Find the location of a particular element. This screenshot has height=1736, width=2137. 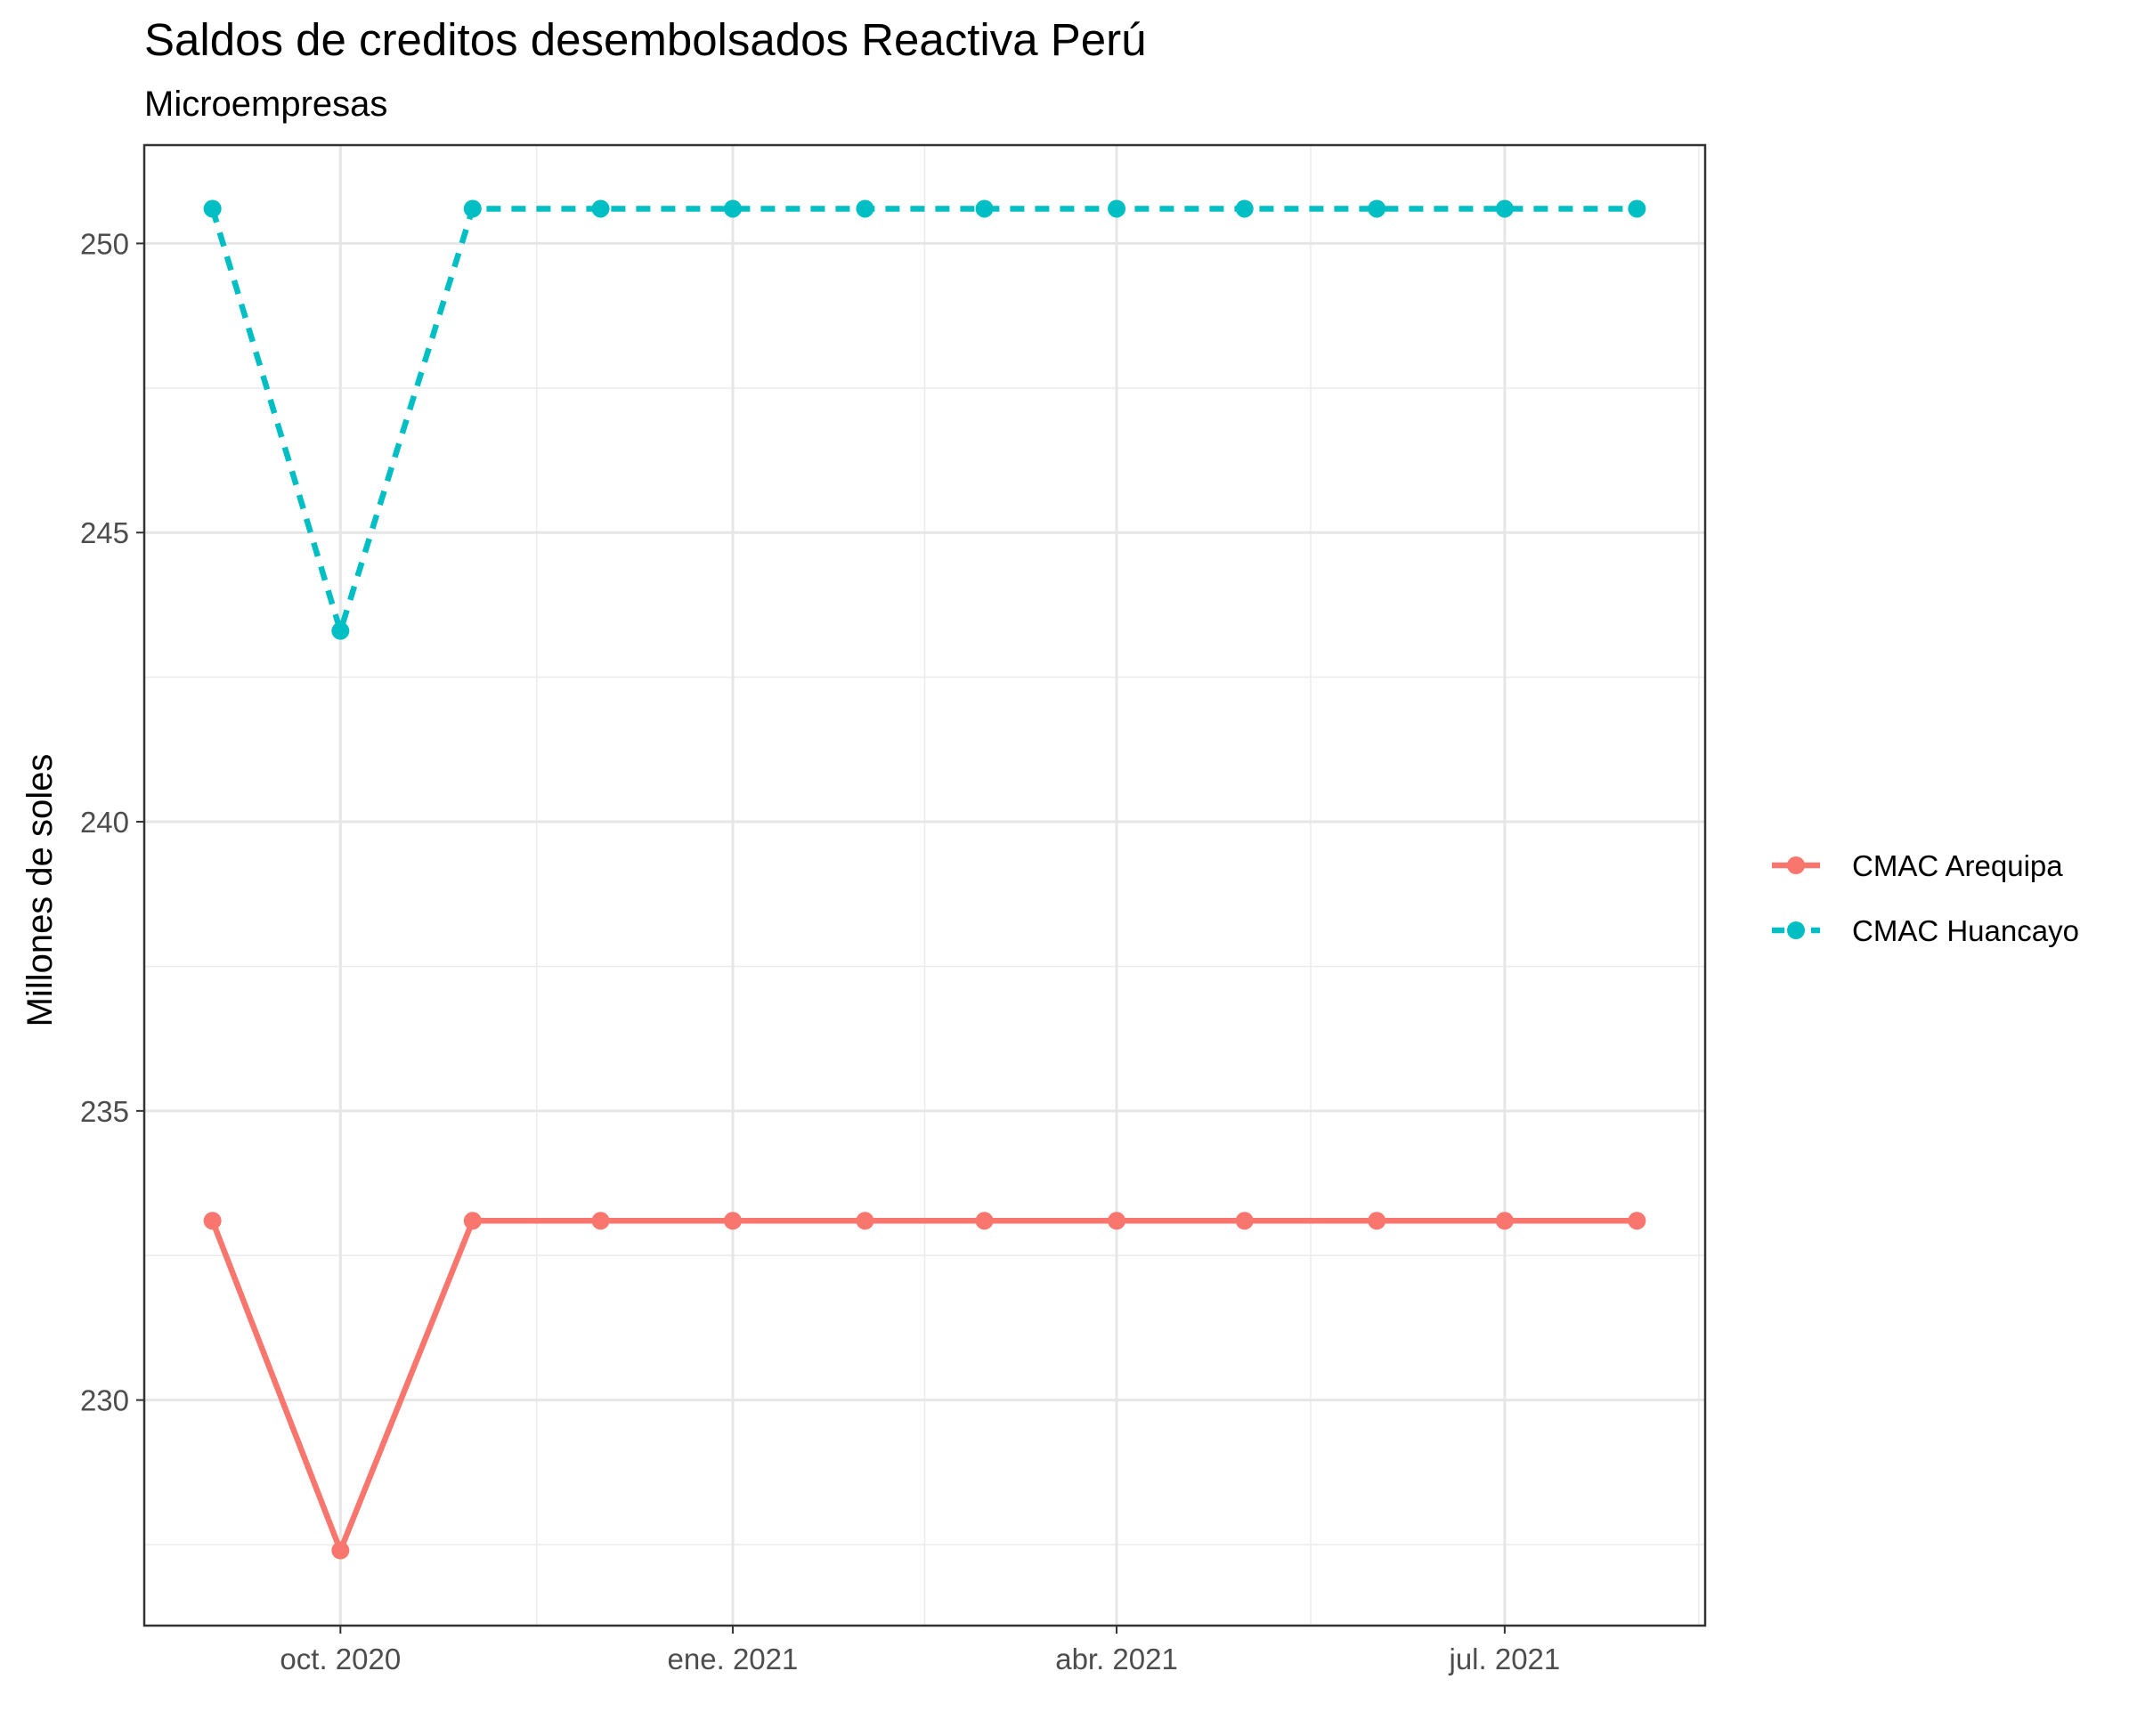

y-tick-label: 230 is located at coordinates (104, 1400).